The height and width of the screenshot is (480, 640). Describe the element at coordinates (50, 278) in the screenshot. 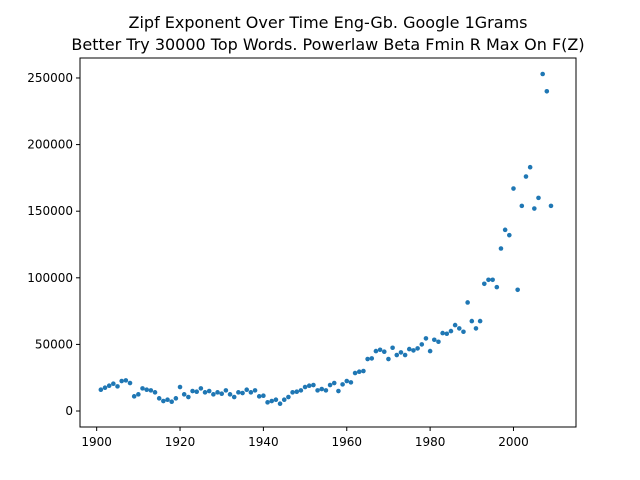

I see `y-tick-label: 100000` at that location.